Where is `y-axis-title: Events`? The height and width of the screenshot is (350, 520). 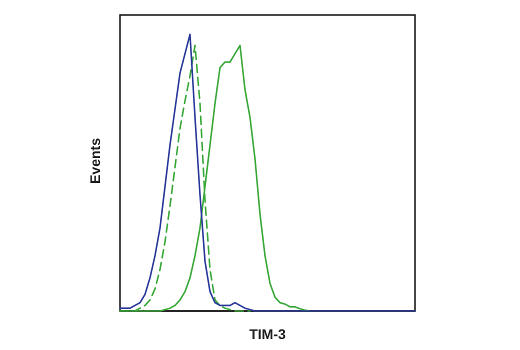
y-axis-title: Events is located at coordinates (95, 161).